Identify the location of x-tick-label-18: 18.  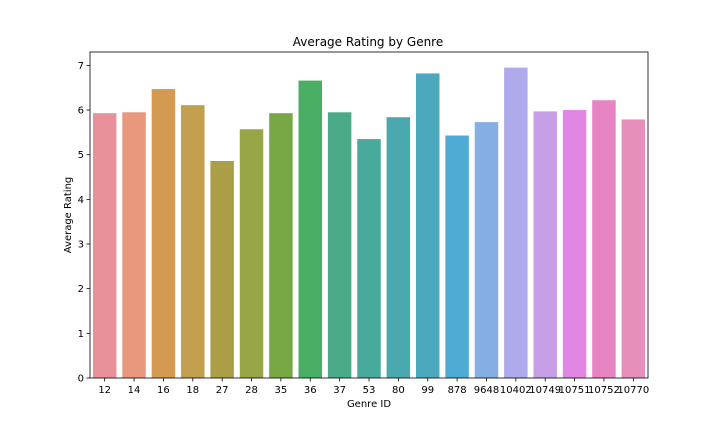
(192, 390).